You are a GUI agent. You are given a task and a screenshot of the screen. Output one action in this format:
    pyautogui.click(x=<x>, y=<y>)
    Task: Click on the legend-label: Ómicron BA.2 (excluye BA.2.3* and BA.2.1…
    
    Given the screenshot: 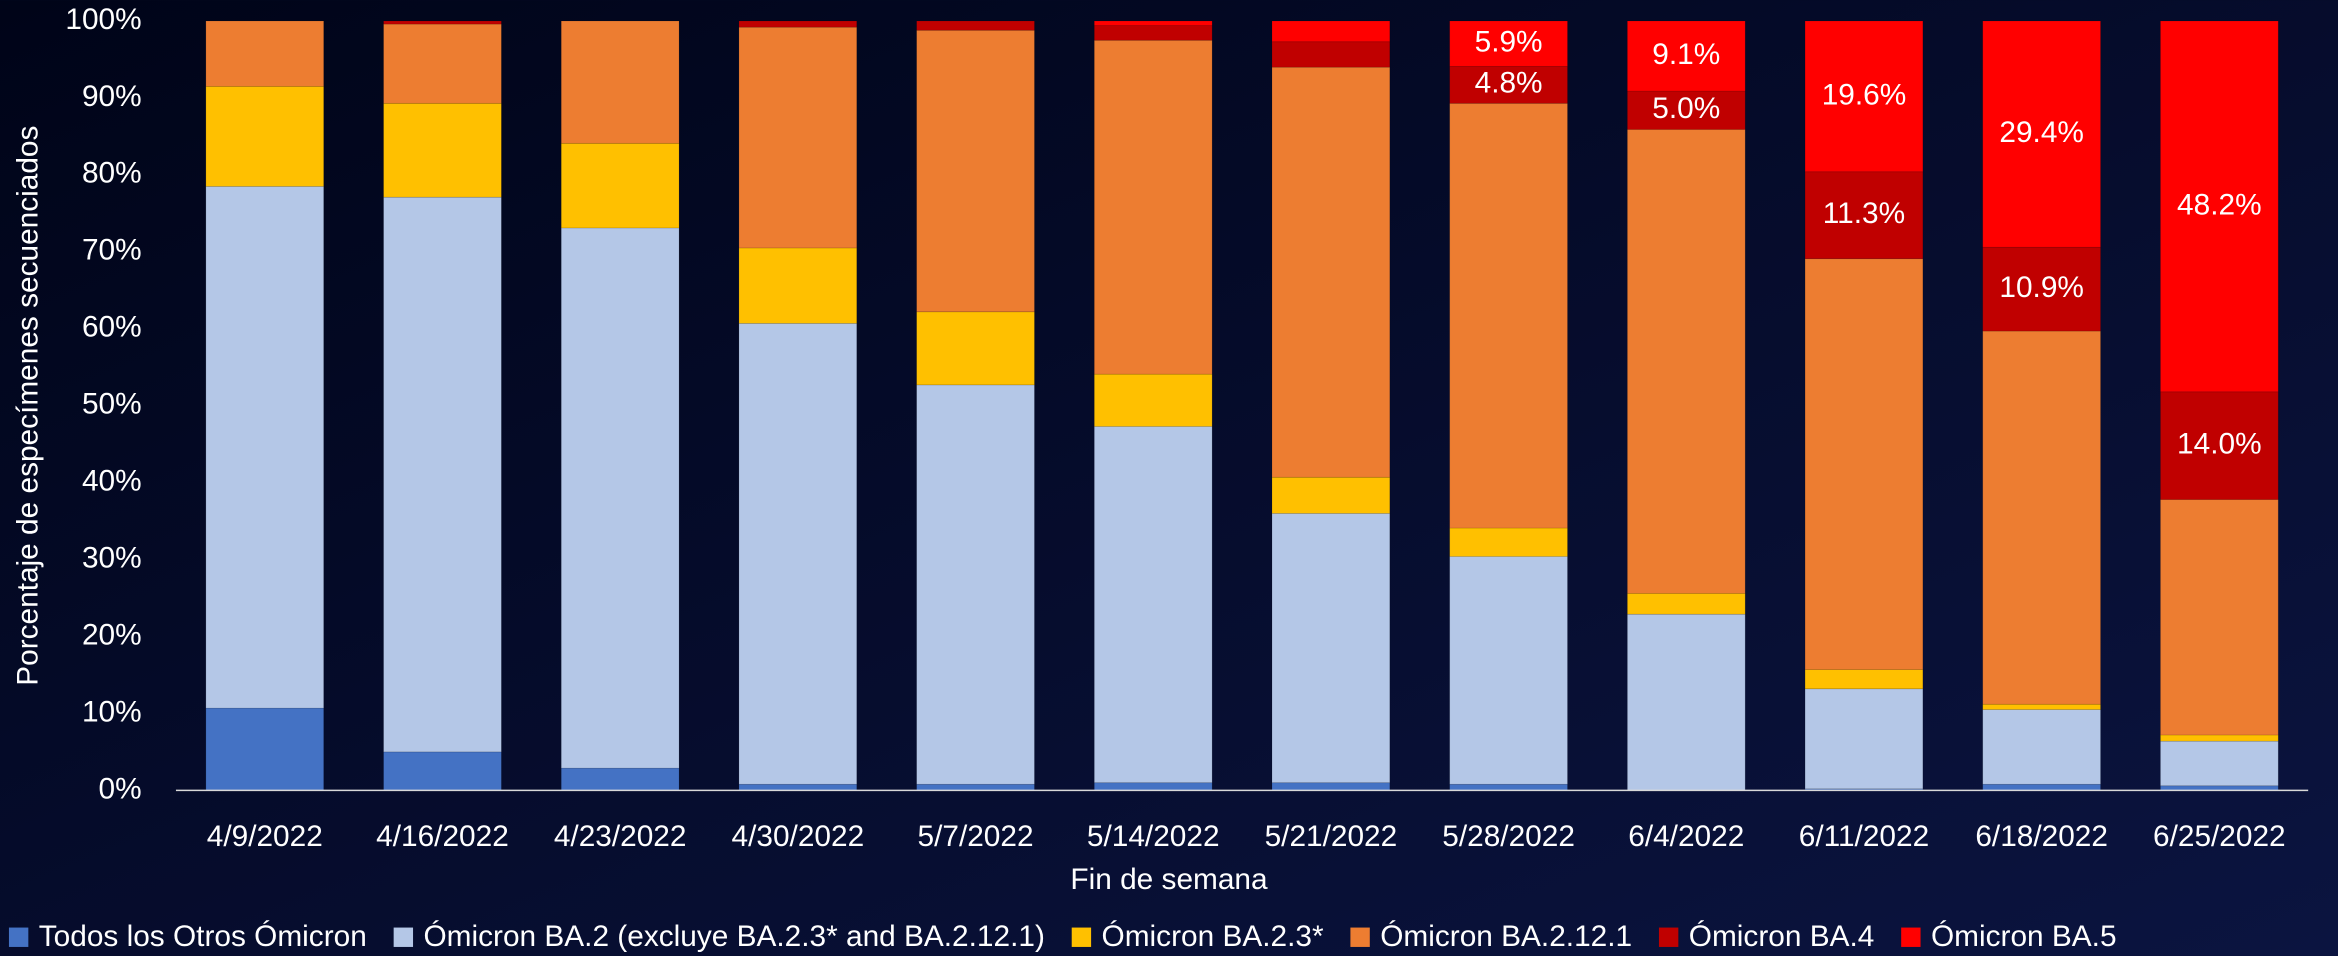 What is the action you would take?
    pyautogui.click(x=733, y=936)
    